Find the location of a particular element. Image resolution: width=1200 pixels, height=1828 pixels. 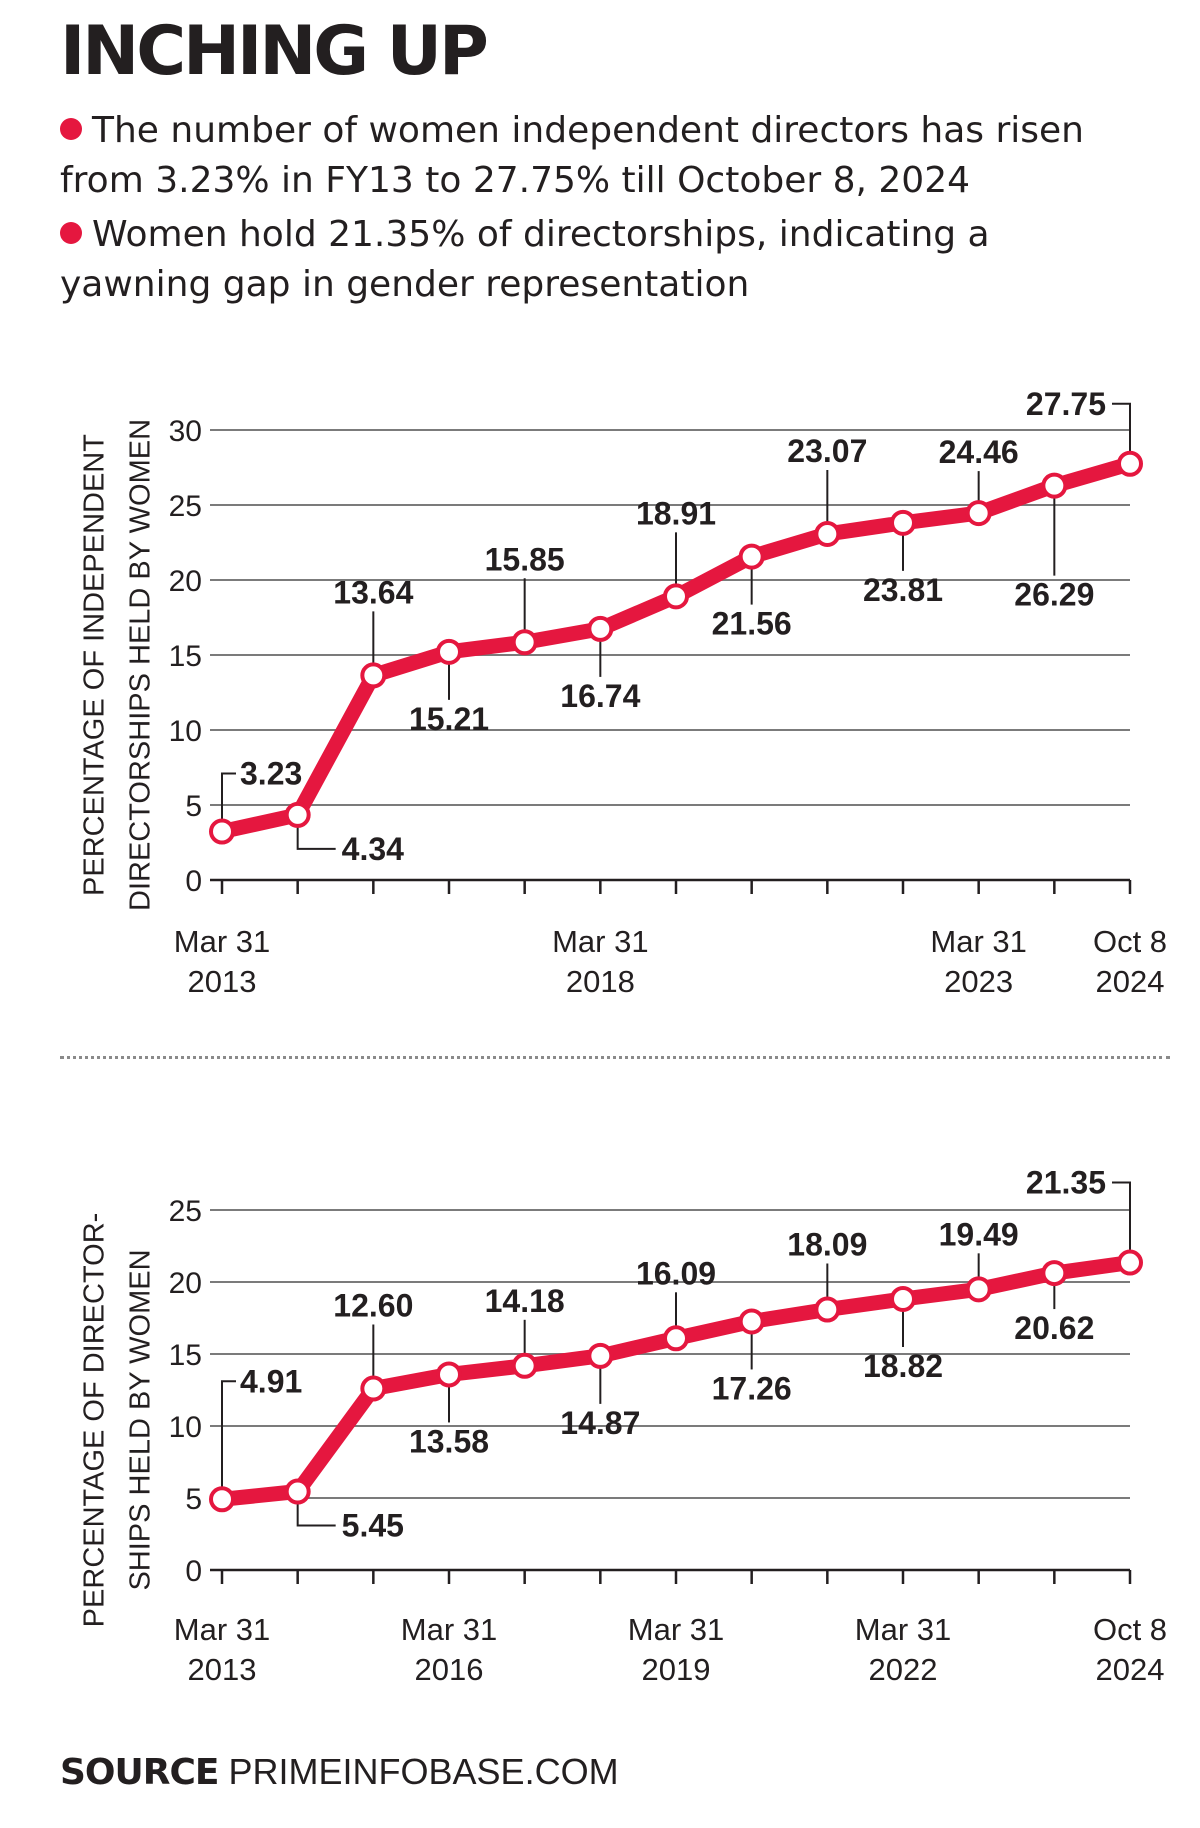

page-title: INCHING UP is located at coordinates (274, 51).